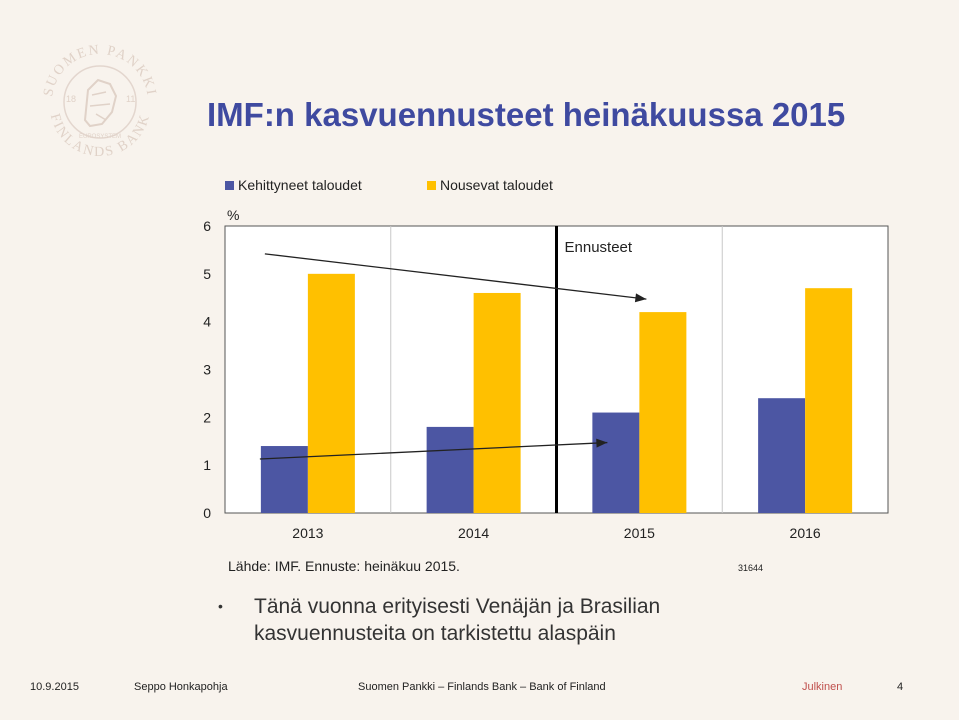  Describe the element at coordinates (207, 322) in the screenshot. I see `y-tick-label: 4` at that location.